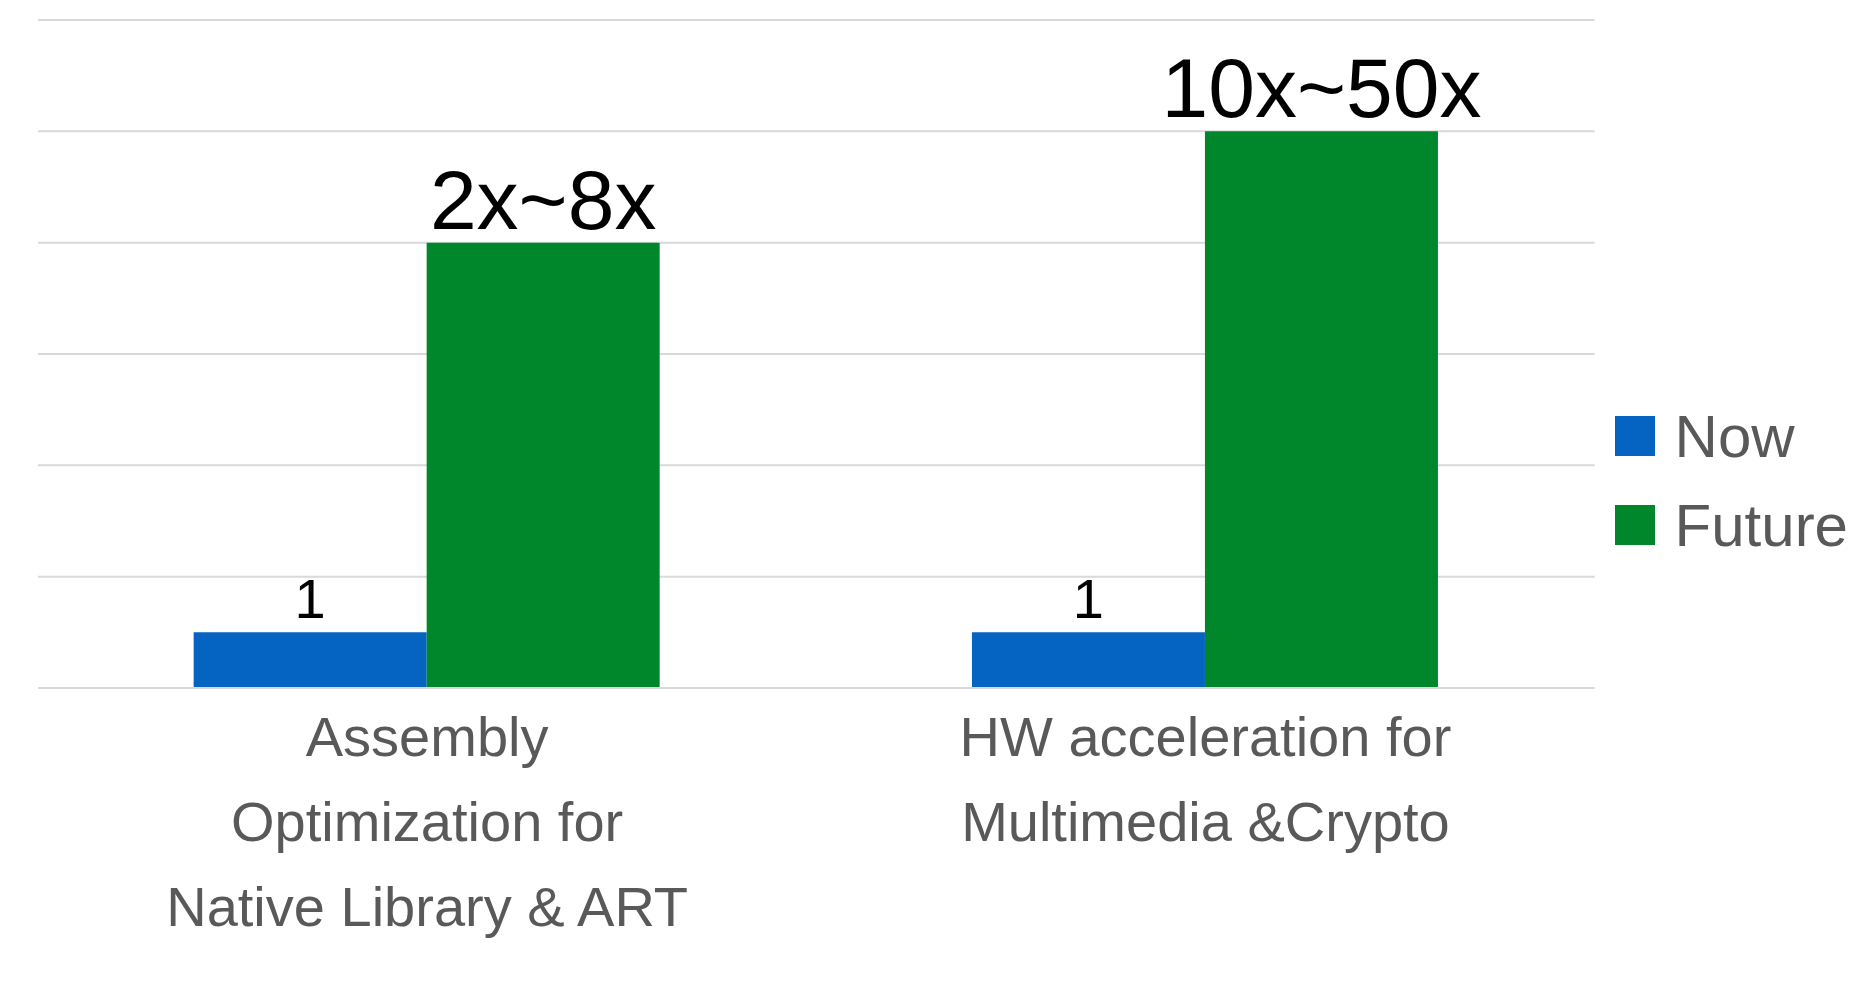 This screenshot has width=1871, height=981. What do you see at coordinates (427, 821) in the screenshot?
I see `x-tick-label: Assembly Optimization for Native Library & ART` at bounding box center [427, 821].